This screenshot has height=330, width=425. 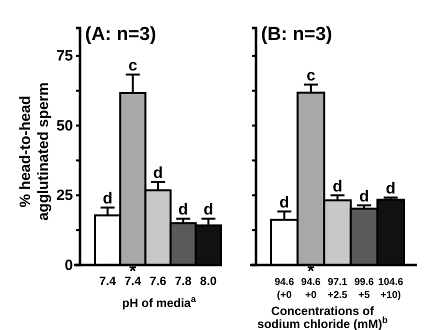 What do you see at coordinates (64, 125) in the screenshot?
I see `y-tick-label: 50` at bounding box center [64, 125].